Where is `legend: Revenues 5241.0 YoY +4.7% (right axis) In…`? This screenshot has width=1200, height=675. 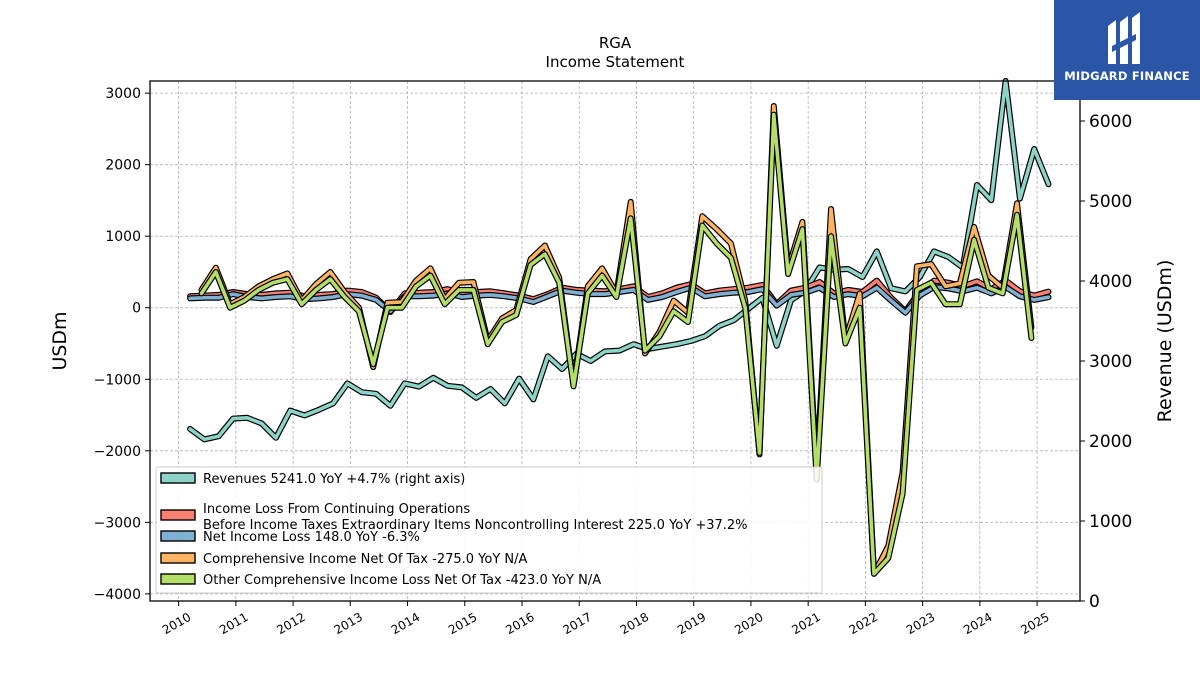
legend: Revenues 5241.0 YoY +4.7% (right axis) In… is located at coordinates (489, 530).